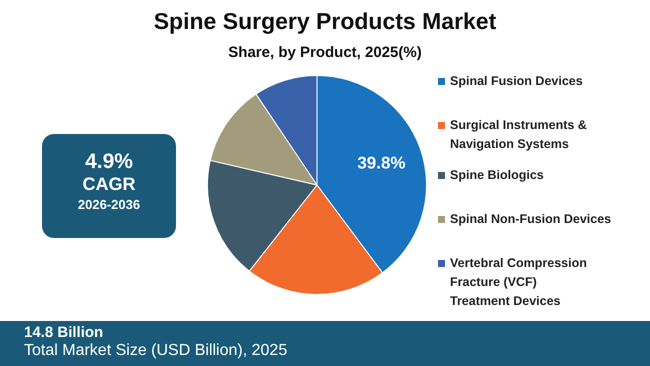 This screenshot has width=650, height=366. I want to click on legend-label: Vertebral Compression Fracture (VCF) Treatment Devices, so click(519, 282).